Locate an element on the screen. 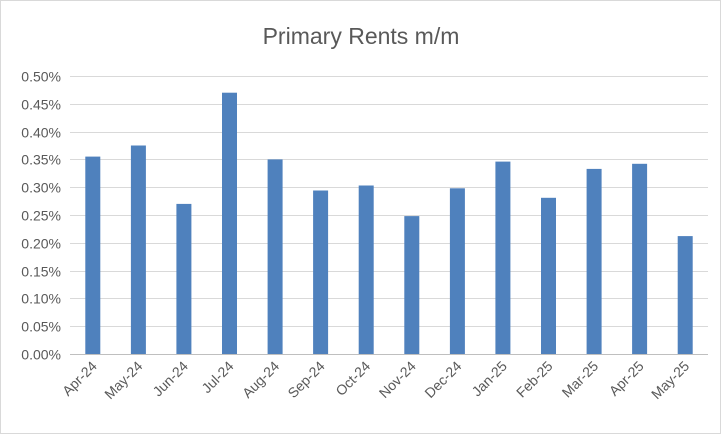  x-tick-label: Feb-25 is located at coordinates (534, 379).